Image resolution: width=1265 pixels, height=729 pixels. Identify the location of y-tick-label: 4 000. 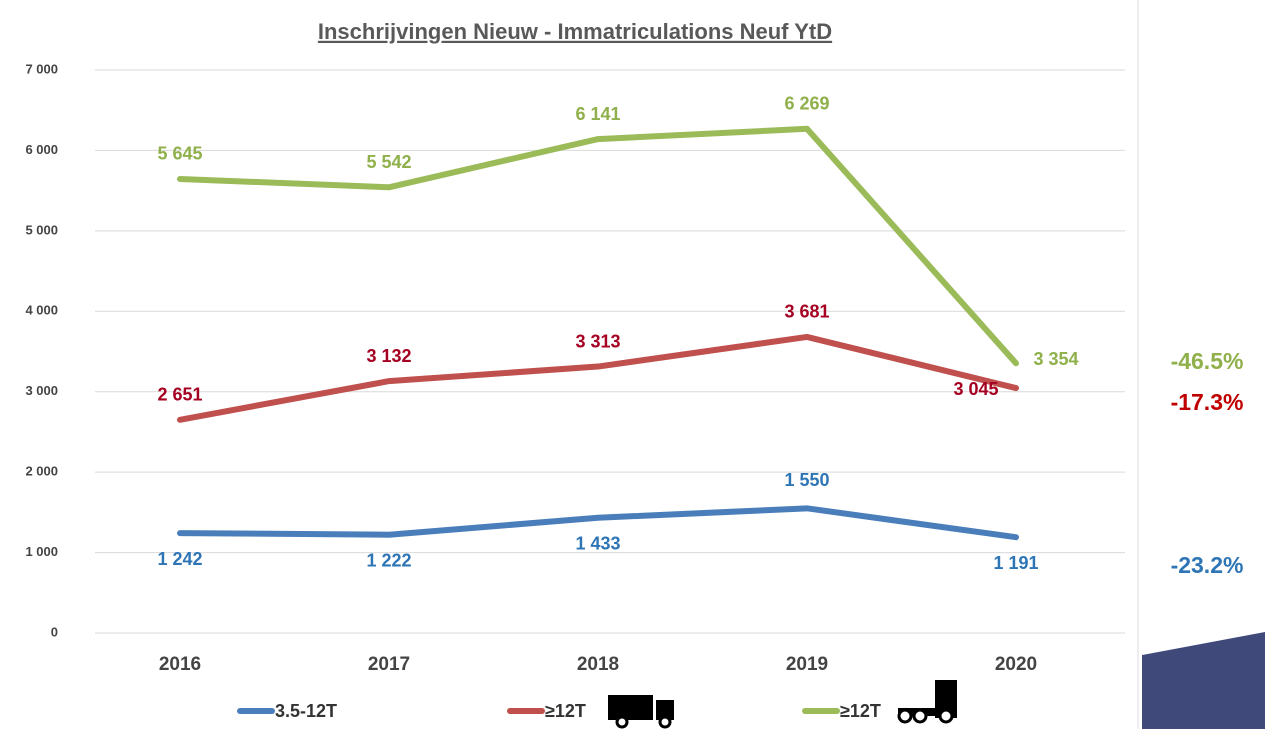
(41, 310).